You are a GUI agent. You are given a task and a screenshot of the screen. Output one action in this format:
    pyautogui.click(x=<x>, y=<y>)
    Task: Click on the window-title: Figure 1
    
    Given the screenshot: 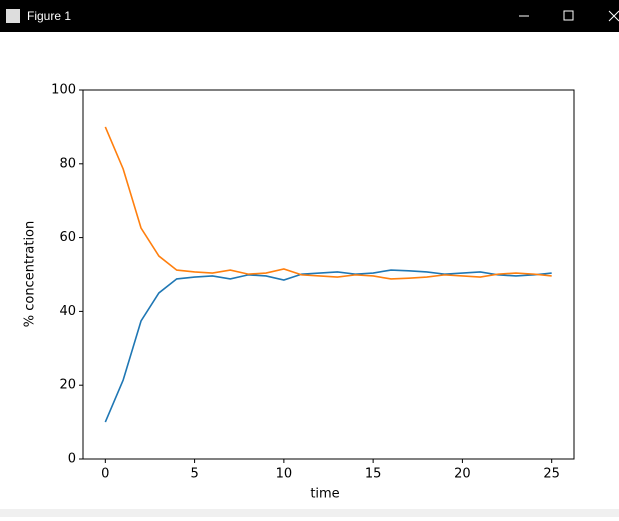 What is the action you would take?
    pyautogui.click(x=49, y=16)
    